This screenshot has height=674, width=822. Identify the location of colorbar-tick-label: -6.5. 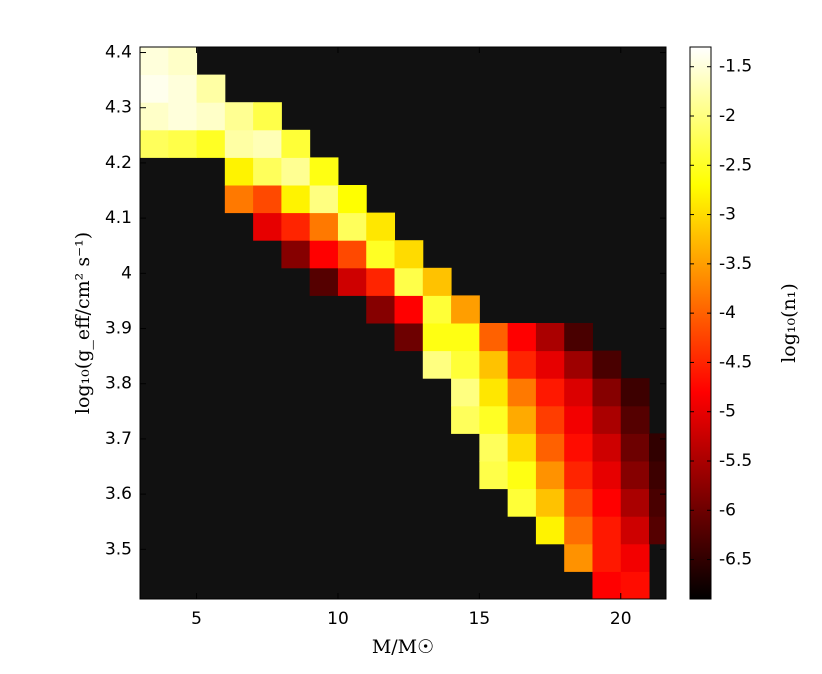
(735, 560).